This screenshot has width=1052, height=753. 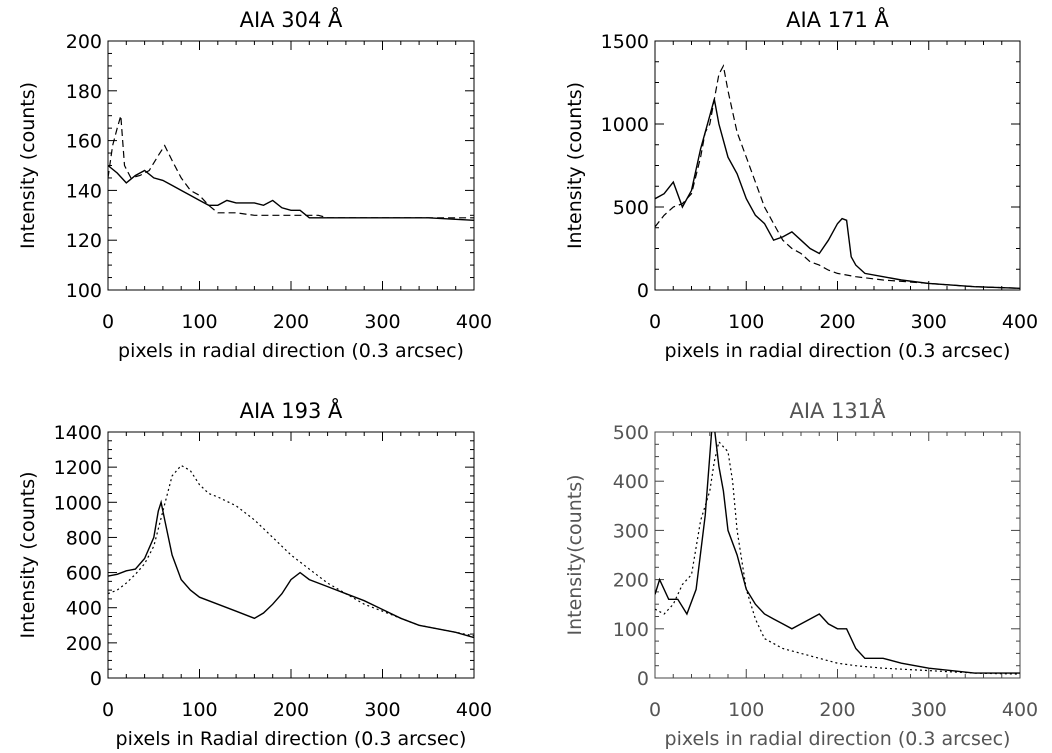 I want to click on y-axis-label: Intensity(counts), so click(x=575, y=554).